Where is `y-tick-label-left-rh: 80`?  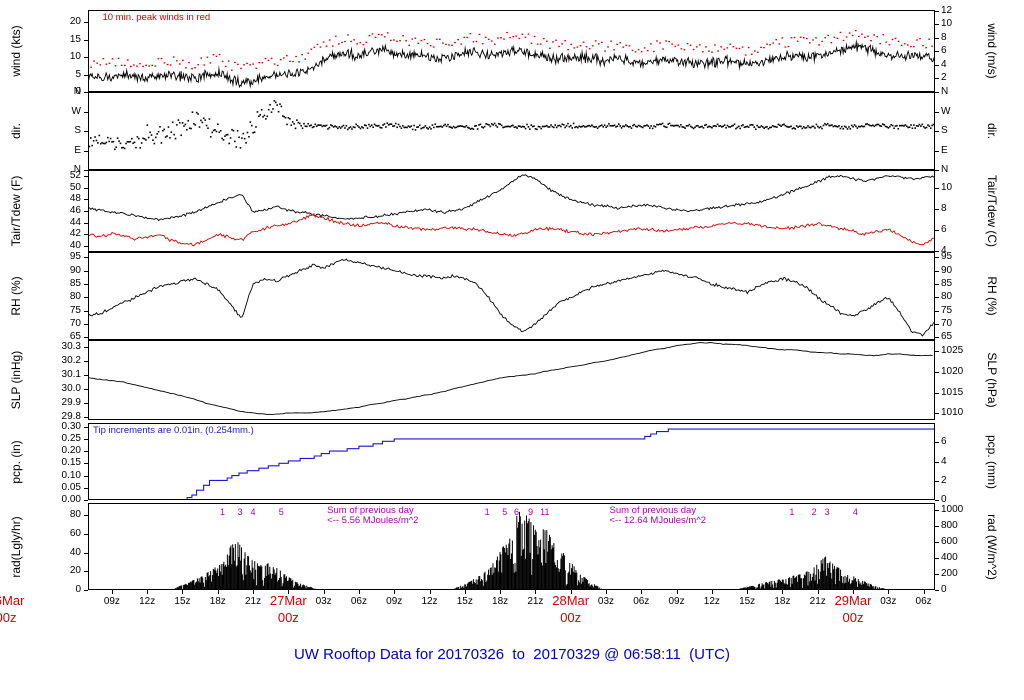
y-tick-label-left-rh: 80 is located at coordinates (75, 297).